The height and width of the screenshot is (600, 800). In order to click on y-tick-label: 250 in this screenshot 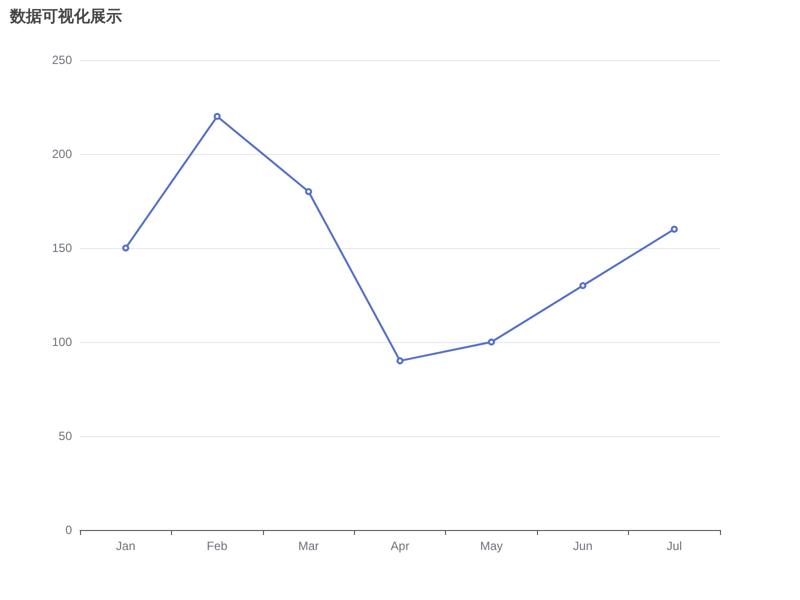, I will do `click(62, 60)`.